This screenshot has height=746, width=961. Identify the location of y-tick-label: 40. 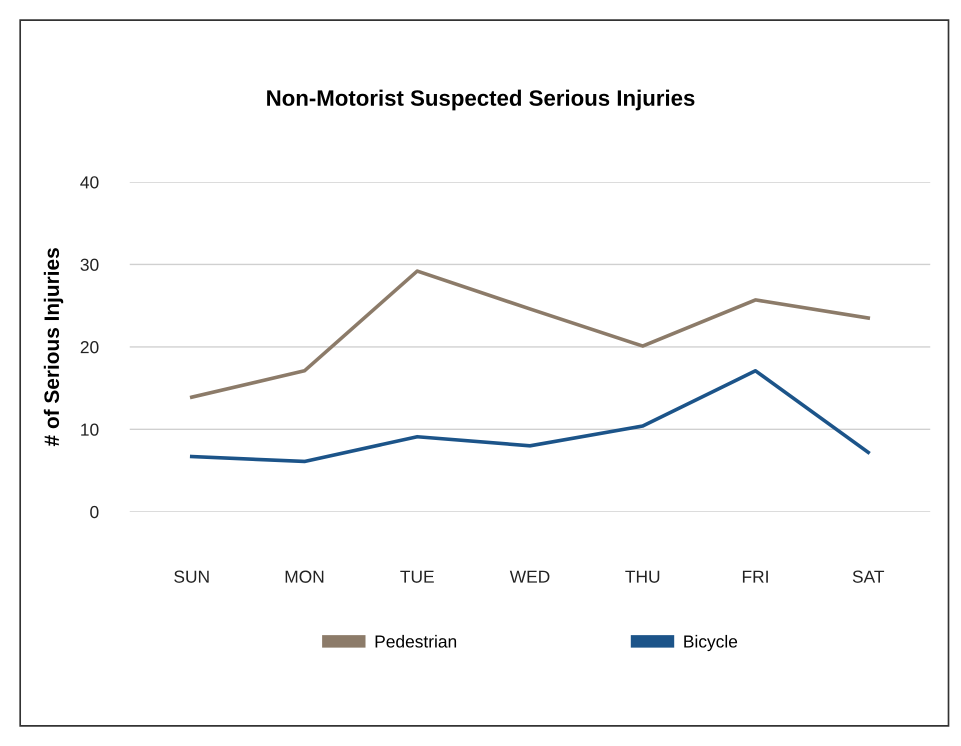
(89, 182).